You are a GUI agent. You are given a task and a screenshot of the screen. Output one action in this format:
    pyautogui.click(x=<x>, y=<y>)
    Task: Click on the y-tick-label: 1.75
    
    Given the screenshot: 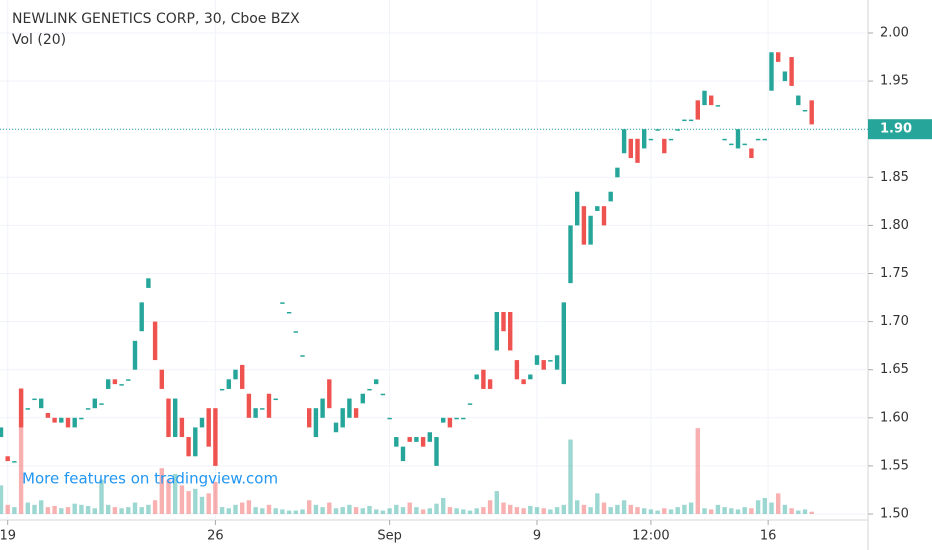 What is the action you would take?
    pyautogui.click(x=894, y=273)
    